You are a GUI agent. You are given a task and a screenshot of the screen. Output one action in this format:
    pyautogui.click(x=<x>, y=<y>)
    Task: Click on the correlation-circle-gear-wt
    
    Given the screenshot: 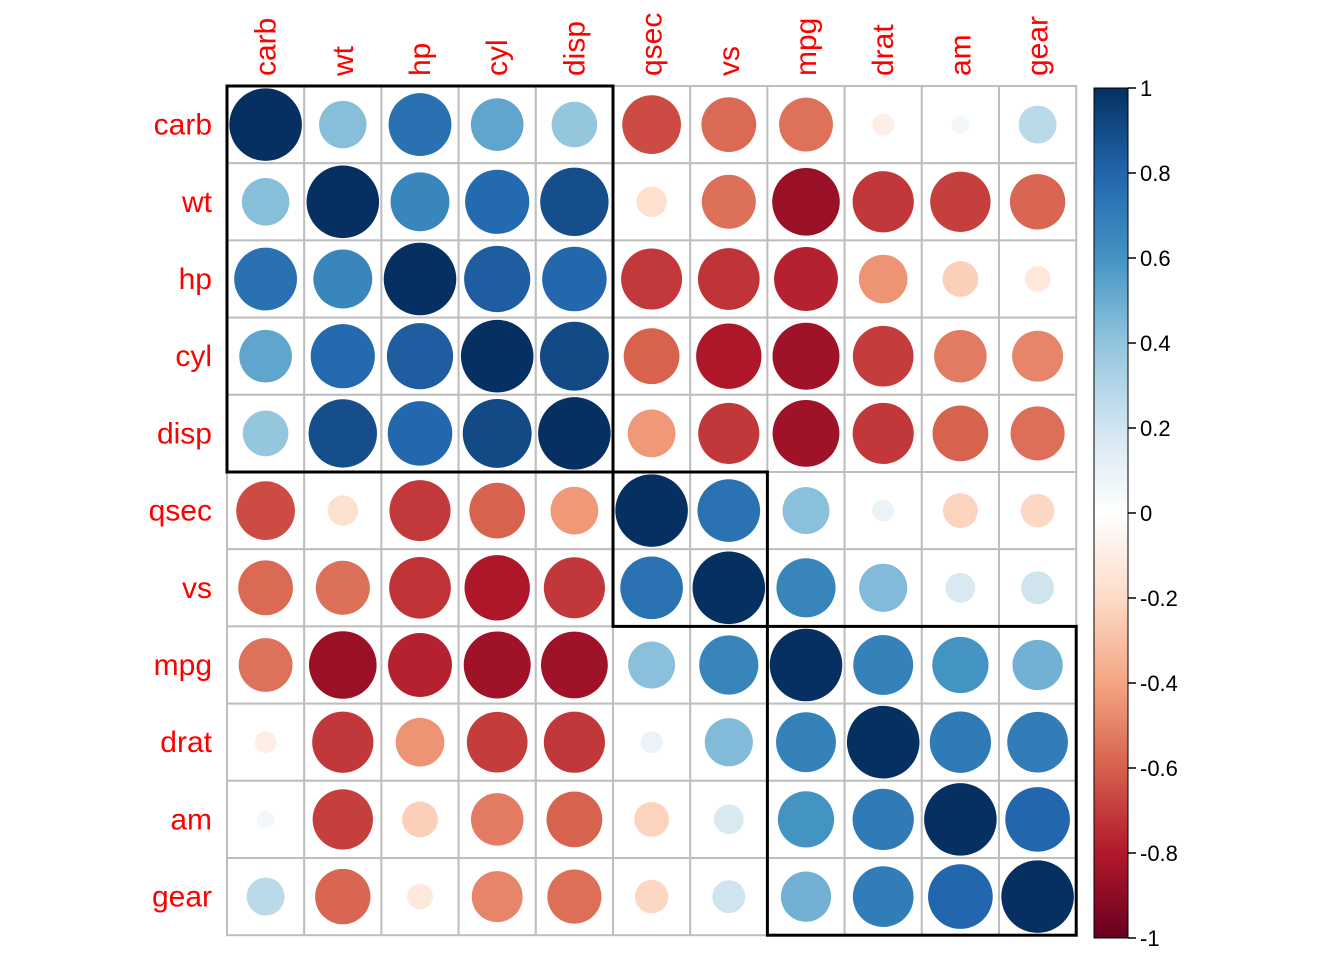 What is the action you would take?
    pyautogui.click(x=343, y=896)
    